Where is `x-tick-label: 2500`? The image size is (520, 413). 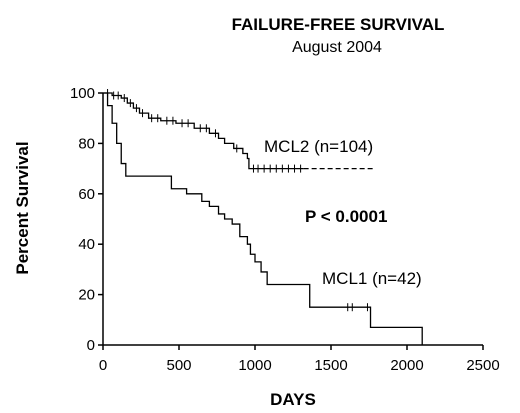
x-tick-label: 2500 is located at coordinates (482, 365).